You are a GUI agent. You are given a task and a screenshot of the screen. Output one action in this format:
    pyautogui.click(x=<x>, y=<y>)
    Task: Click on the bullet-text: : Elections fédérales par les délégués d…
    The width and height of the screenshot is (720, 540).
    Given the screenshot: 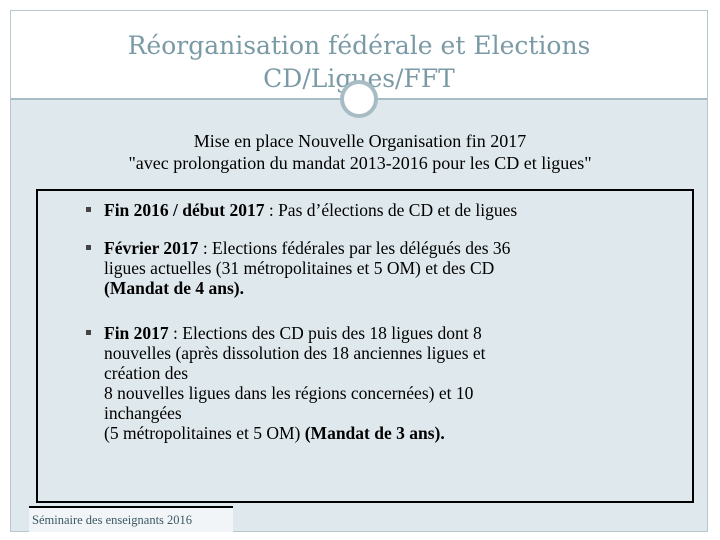 What is the action you would take?
    pyautogui.click(x=354, y=248)
    